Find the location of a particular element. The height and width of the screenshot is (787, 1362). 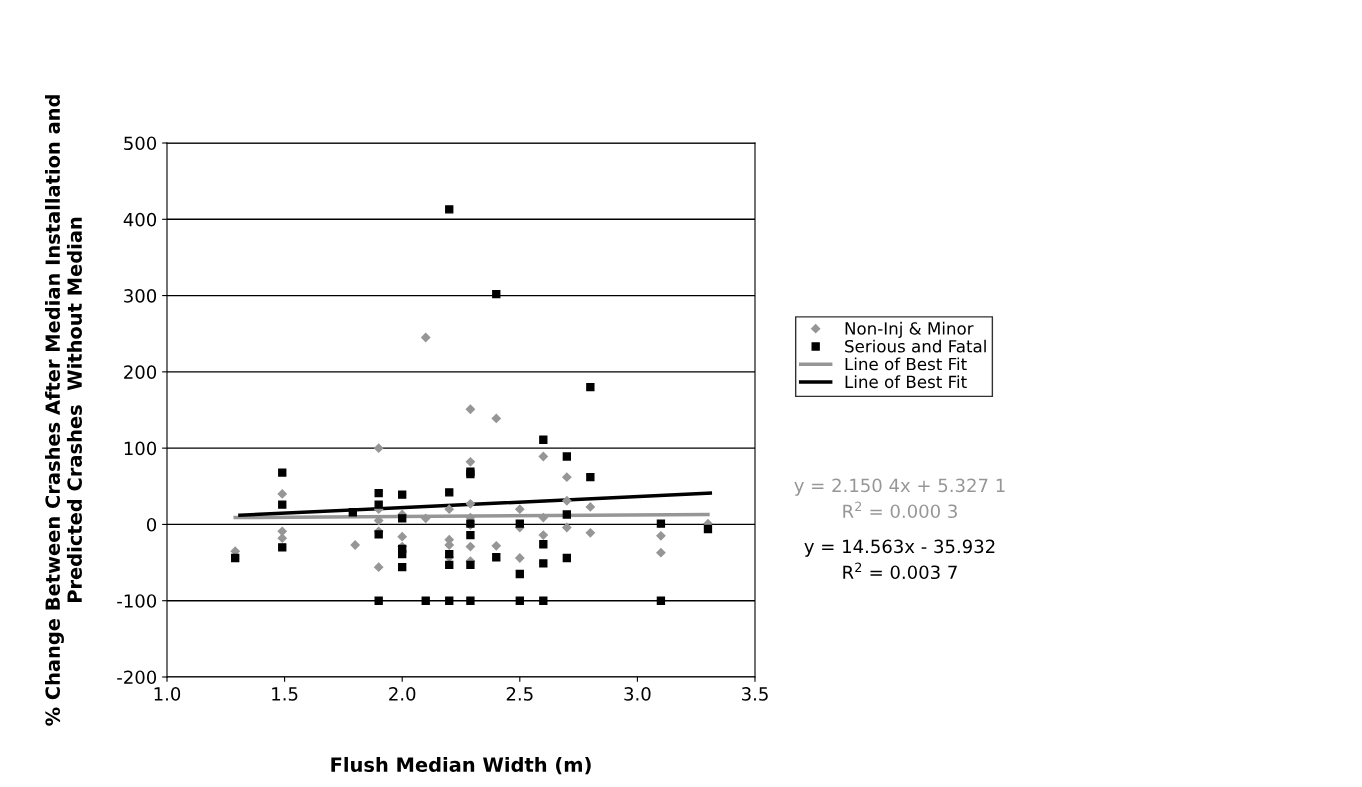

y-tick-label: 0 is located at coordinates (151, 524).